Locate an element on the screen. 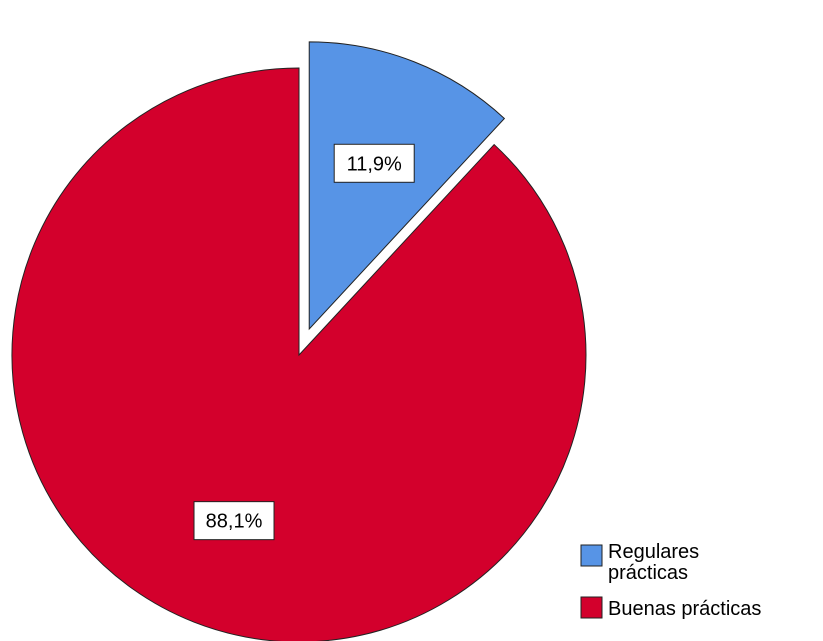  legend-label-regulares-line1: Regulares is located at coordinates (653, 552).